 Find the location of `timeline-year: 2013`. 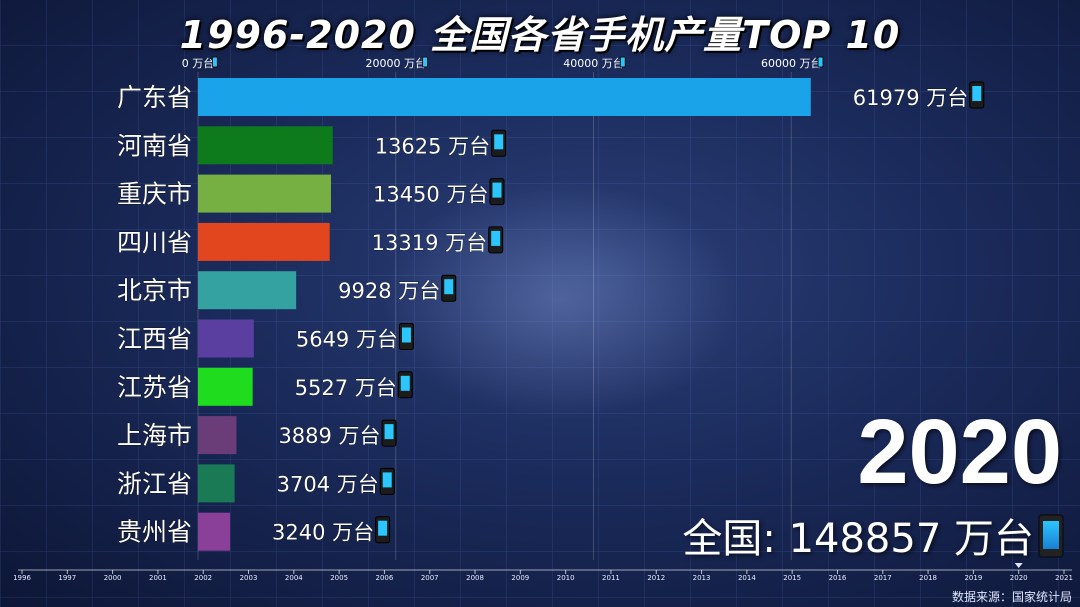

timeline-year: 2013 is located at coordinates (702, 578).